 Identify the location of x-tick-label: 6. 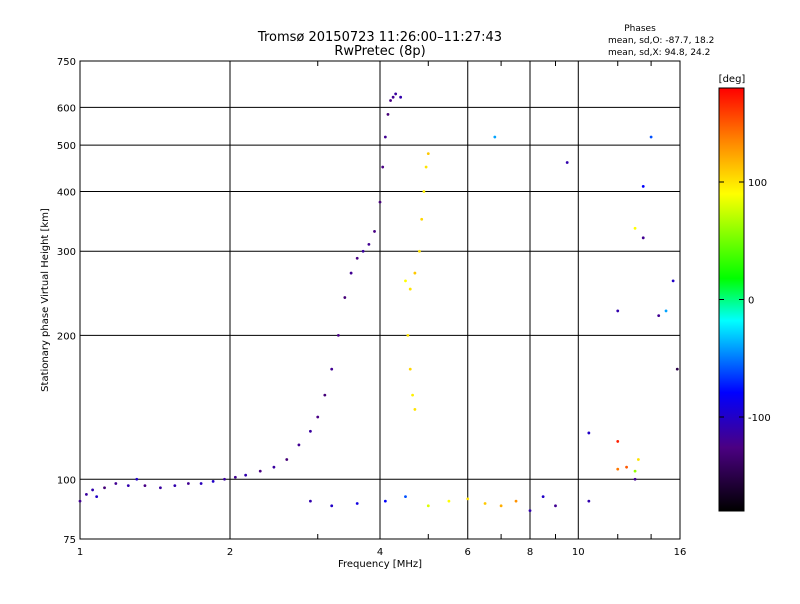
(468, 552).